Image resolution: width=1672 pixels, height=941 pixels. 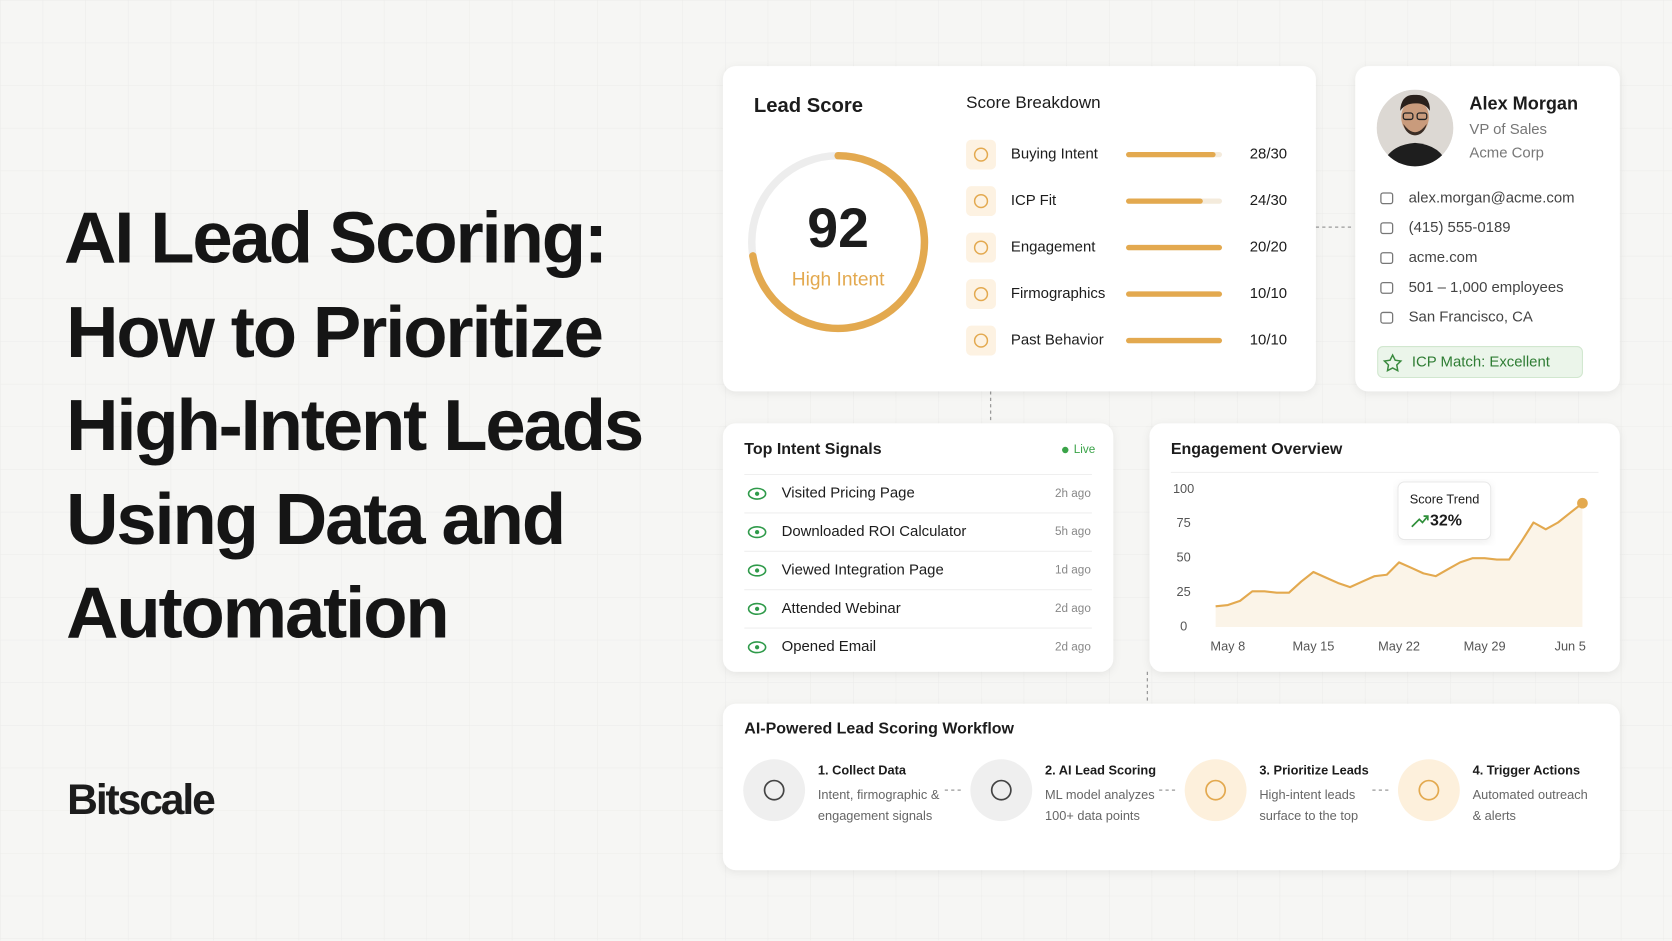 What do you see at coordinates (1399, 565) in the screenshot?
I see `area` at bounding box center [1399, 565].